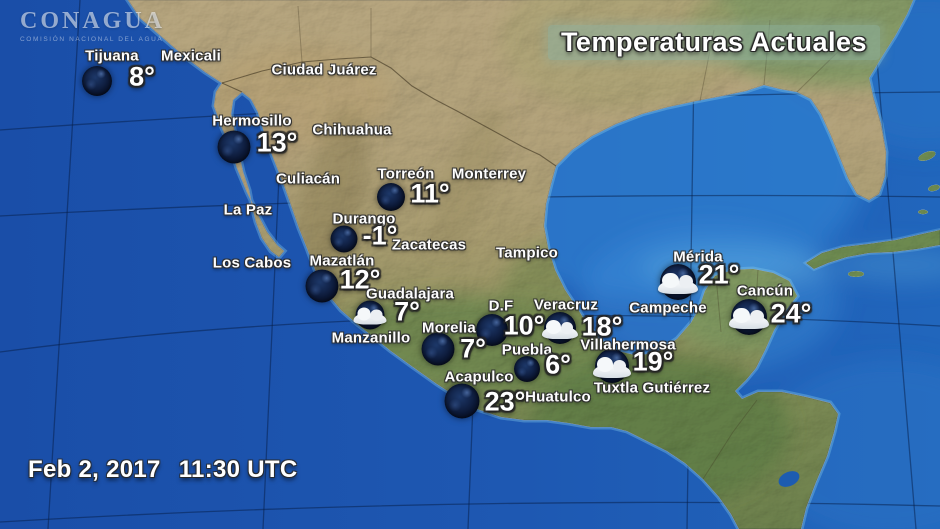 Image resolution: width=940 pixels, height=529 pixels. I want to click on timestamp: Feb 2, 2017 11:30 UTC, so click(162, 470).